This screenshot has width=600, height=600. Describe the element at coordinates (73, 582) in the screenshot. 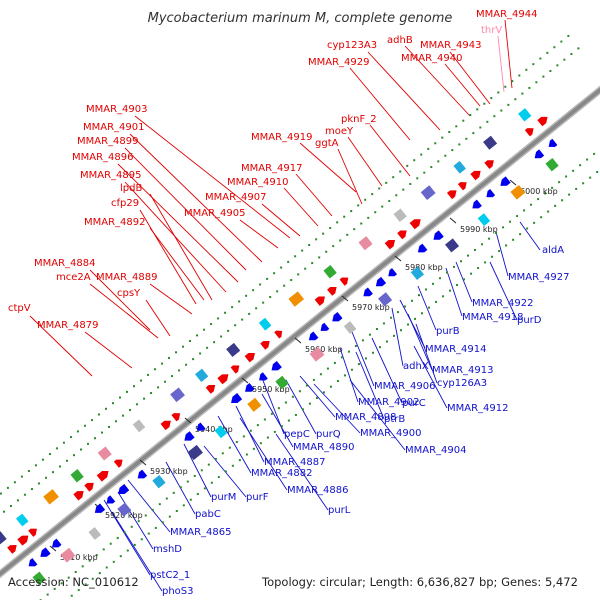

I see `accession-text: Accession: NC_010612` at that location.